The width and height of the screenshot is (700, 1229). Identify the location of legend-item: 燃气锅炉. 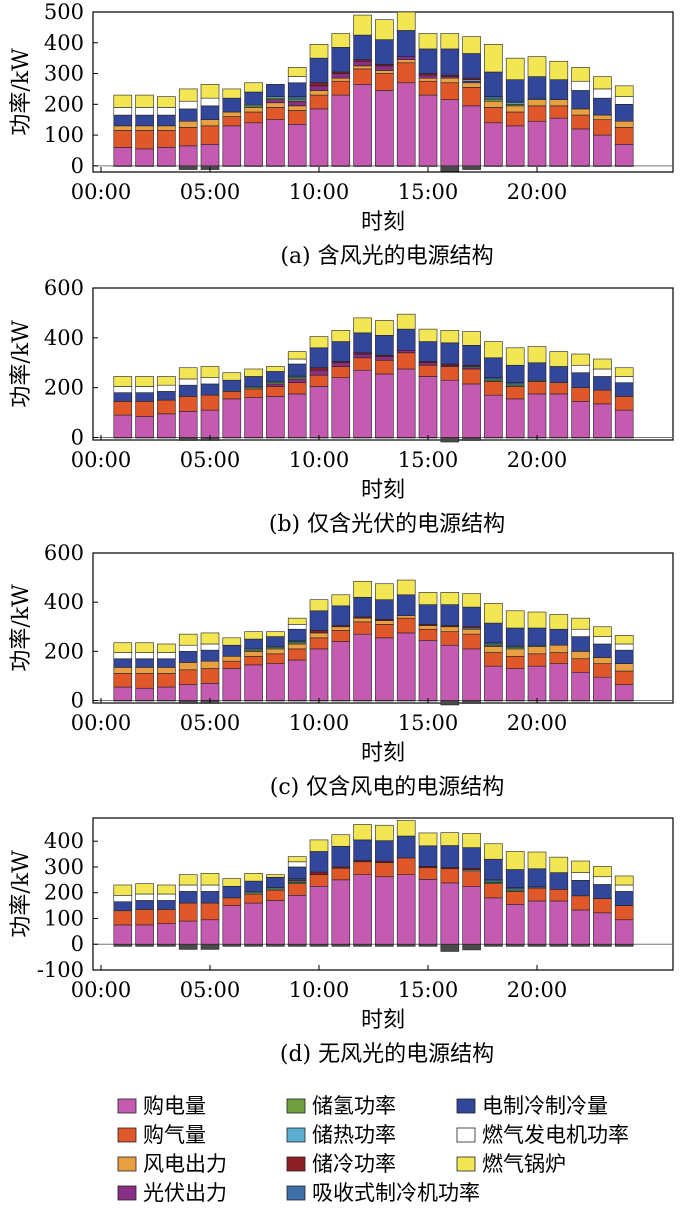
(511, 1164).